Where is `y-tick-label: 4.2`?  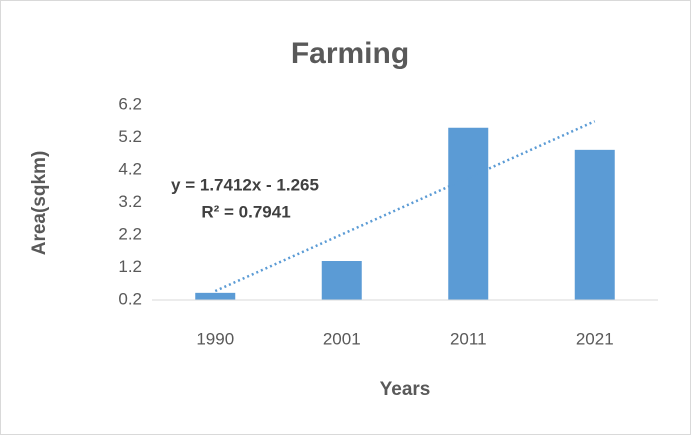 y-tick-label: 4.2 is located at coordinates (130, 168).